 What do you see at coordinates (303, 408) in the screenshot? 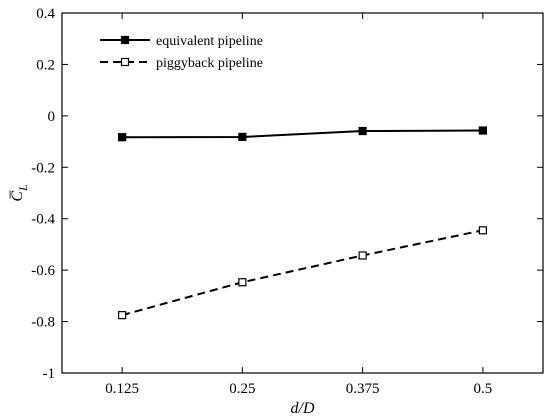
I see `x-axis-title: d/D` at bounding box center [303, 408].